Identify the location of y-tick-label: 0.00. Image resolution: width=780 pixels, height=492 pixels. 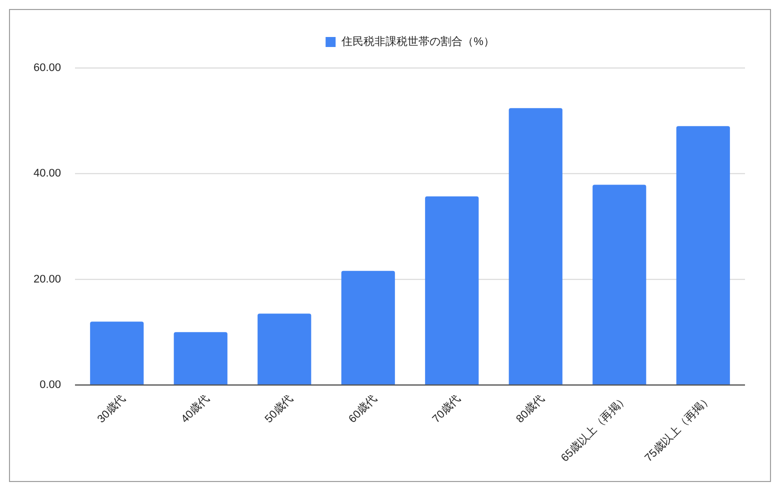
(50, 385).